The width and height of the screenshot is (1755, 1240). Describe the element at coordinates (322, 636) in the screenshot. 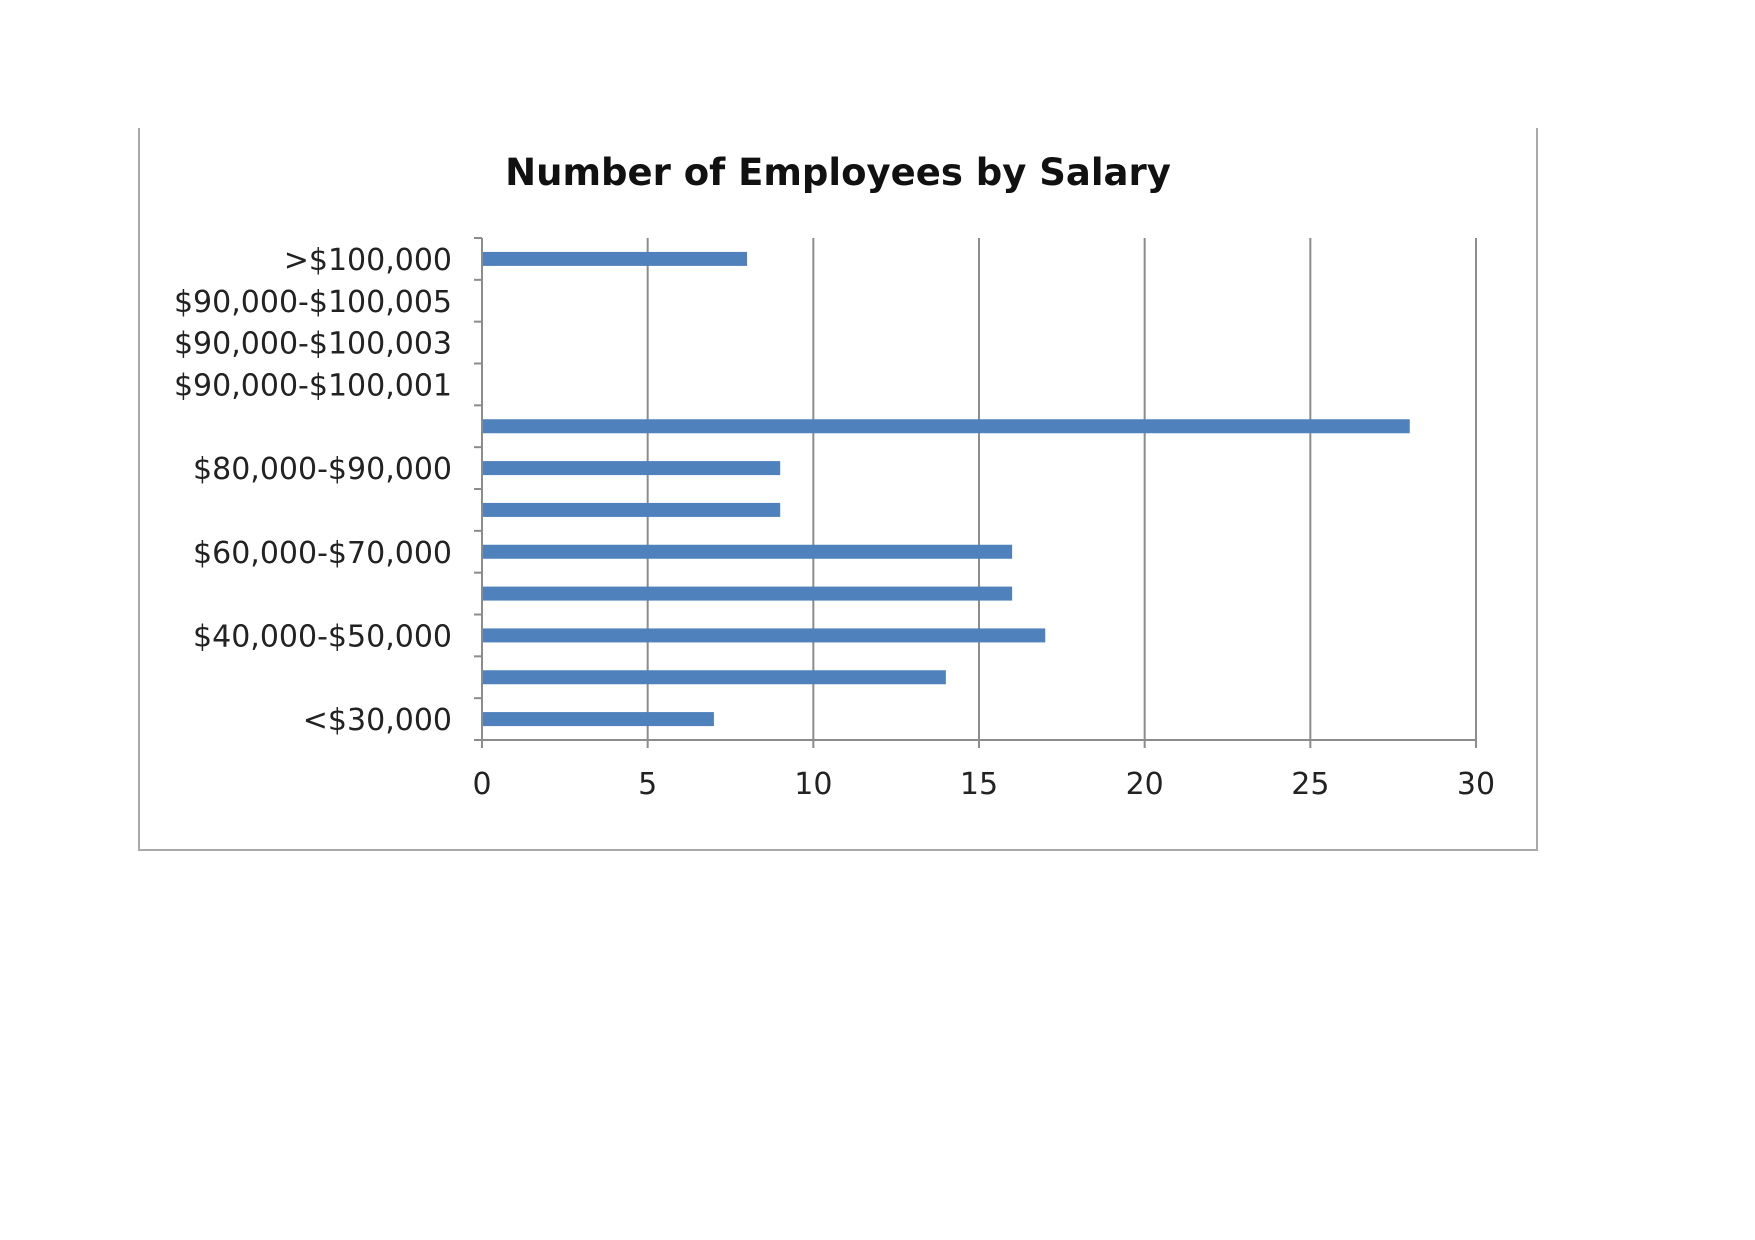

I see `category-label: $40,000-$50,000` at that location.